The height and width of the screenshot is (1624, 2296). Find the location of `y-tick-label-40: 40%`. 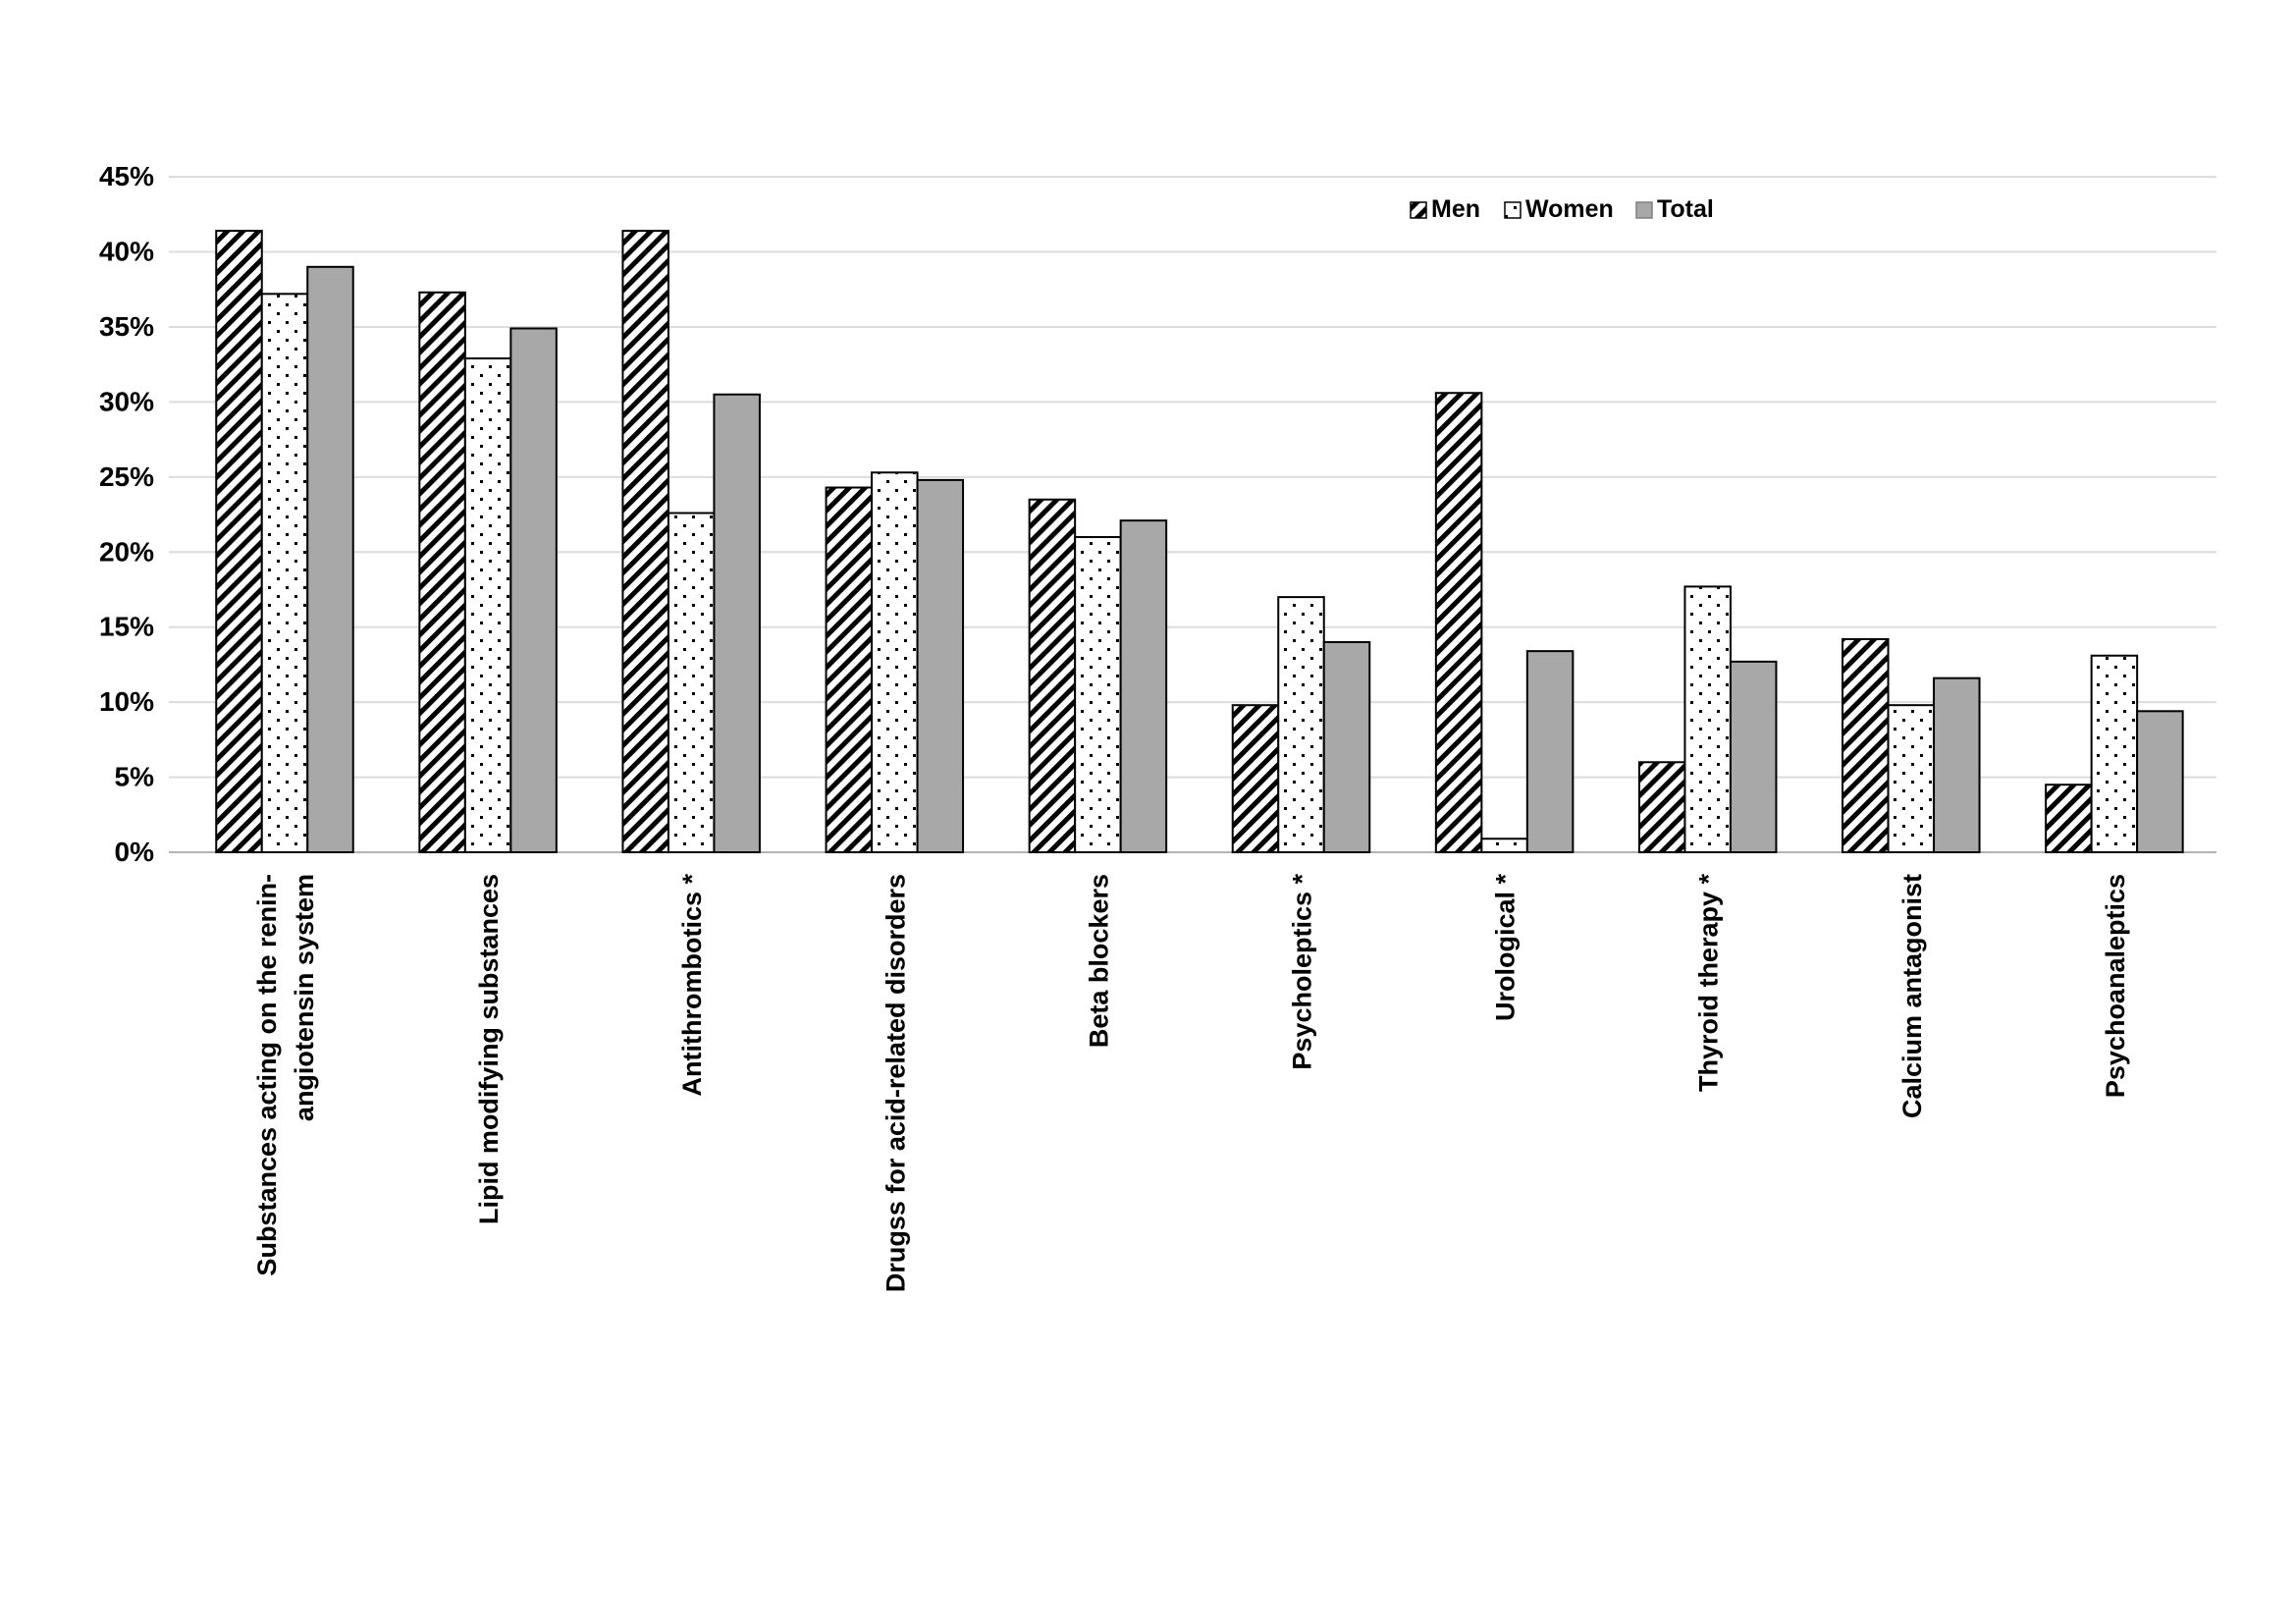

y-tick-label-40: 40% is located at coordinates (126, 252).